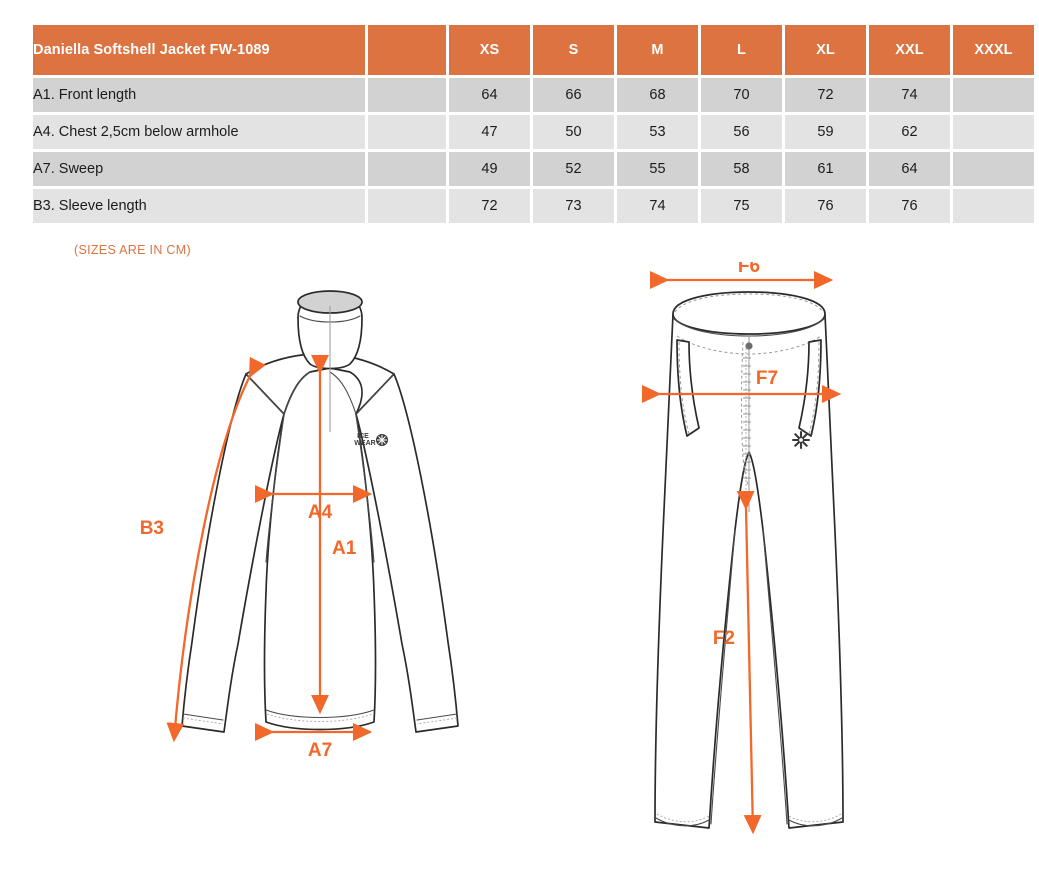  I want to click on product-title: Daniella Softshell Jacket FW-1089, so click(199, 50).